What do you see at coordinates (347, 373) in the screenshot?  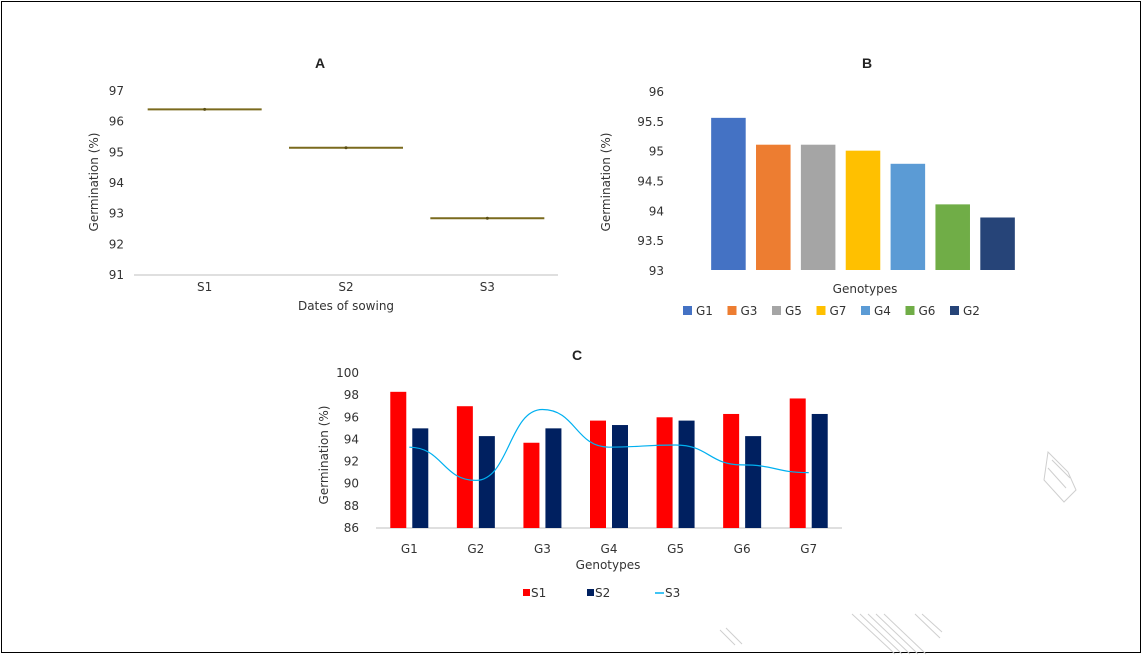 I see `chart-c-y-tick-label: 100` at bounding box center [347, 373].